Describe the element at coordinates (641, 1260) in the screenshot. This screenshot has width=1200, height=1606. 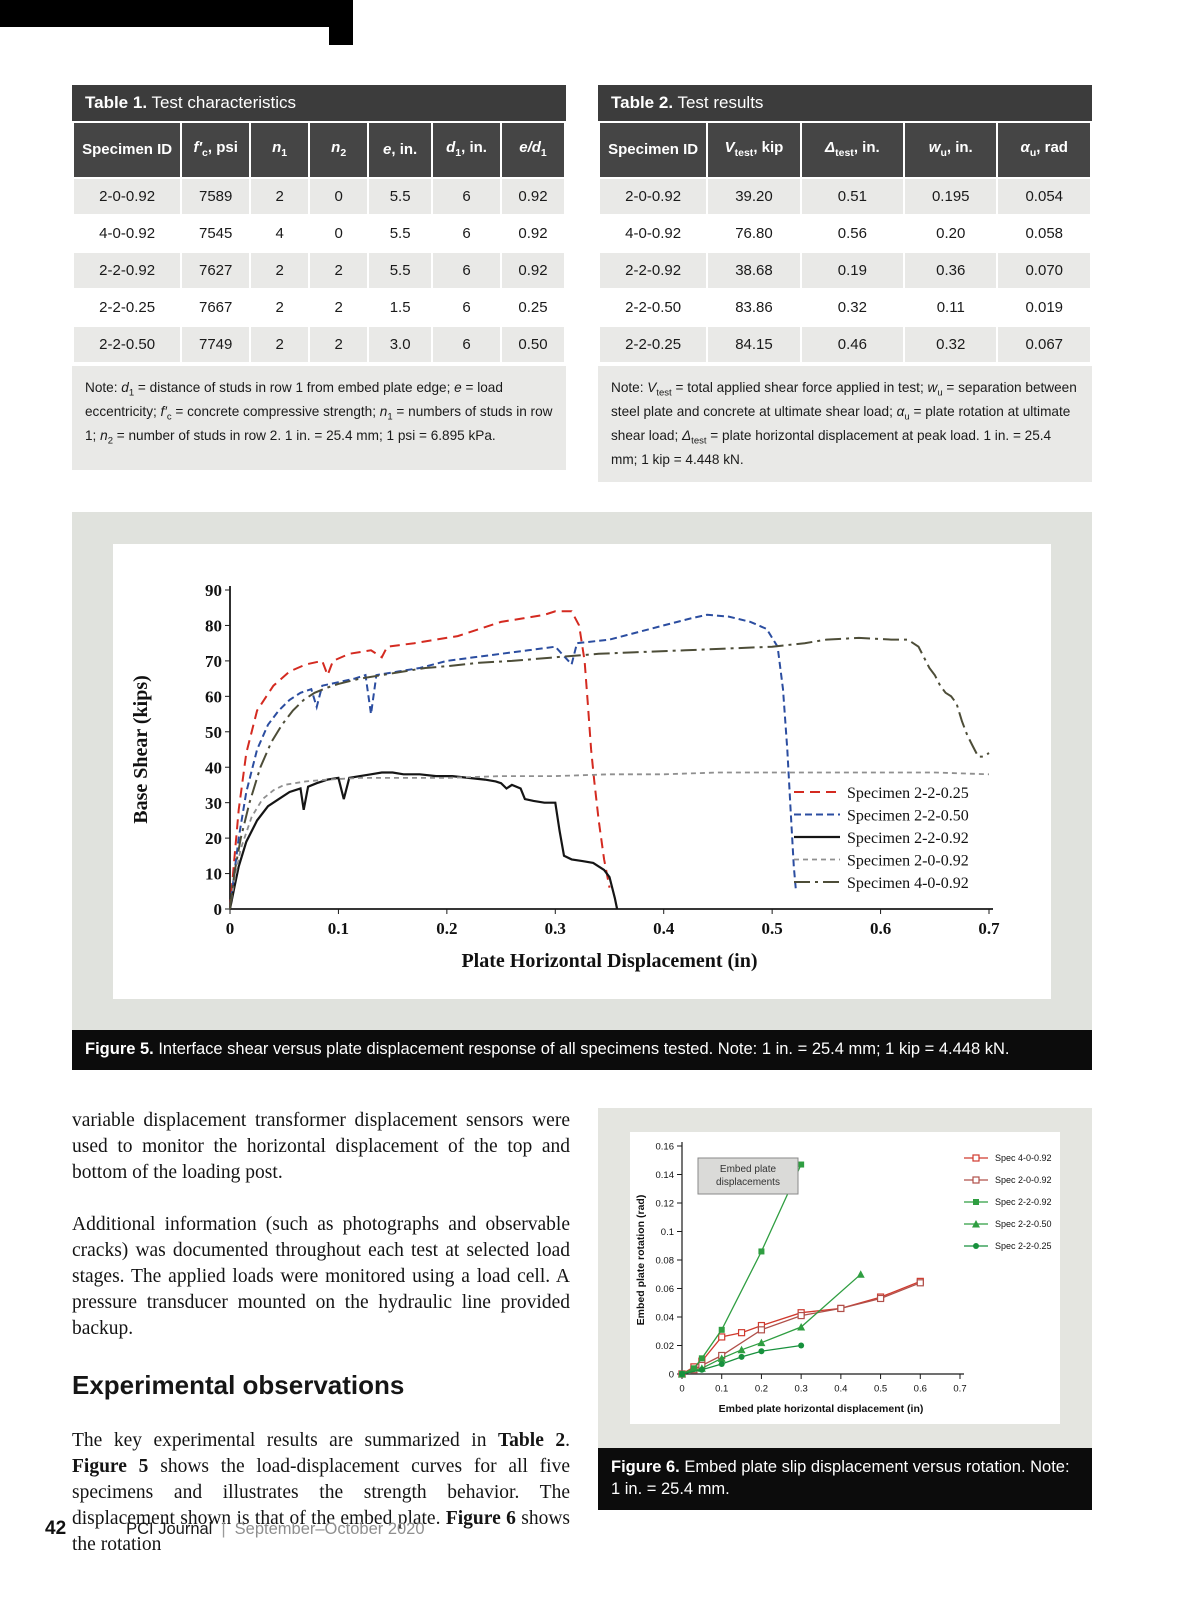
I see `svg-text: Embed plate rotation (rad)` at that location.